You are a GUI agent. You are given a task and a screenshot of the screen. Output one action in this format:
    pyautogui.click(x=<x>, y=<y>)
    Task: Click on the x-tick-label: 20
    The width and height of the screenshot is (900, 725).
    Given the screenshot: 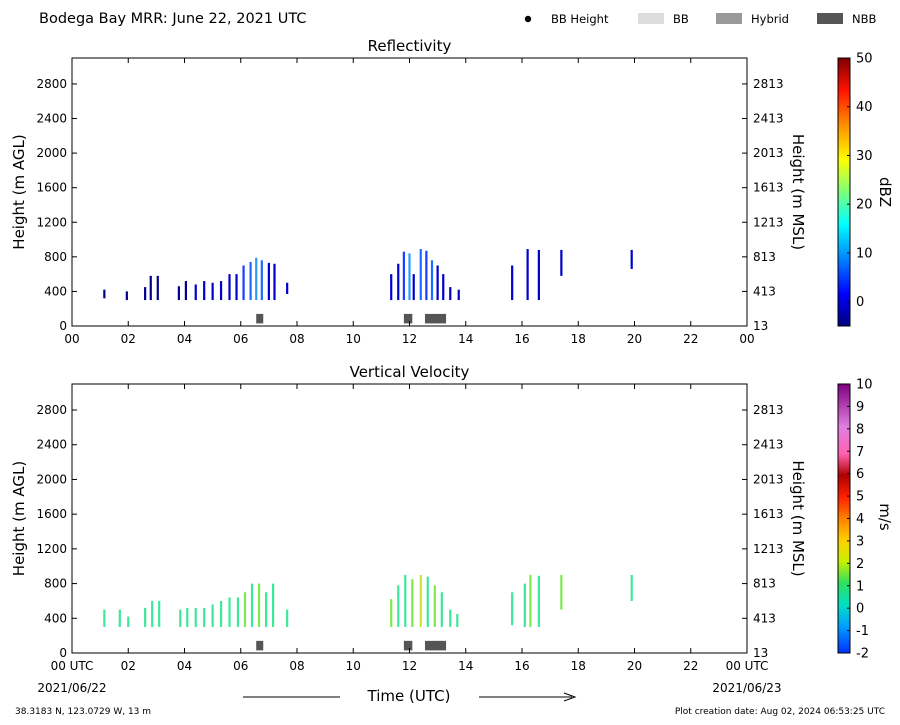 What is the action you would take?
    pyautogui.click(x=634, y=339)
    